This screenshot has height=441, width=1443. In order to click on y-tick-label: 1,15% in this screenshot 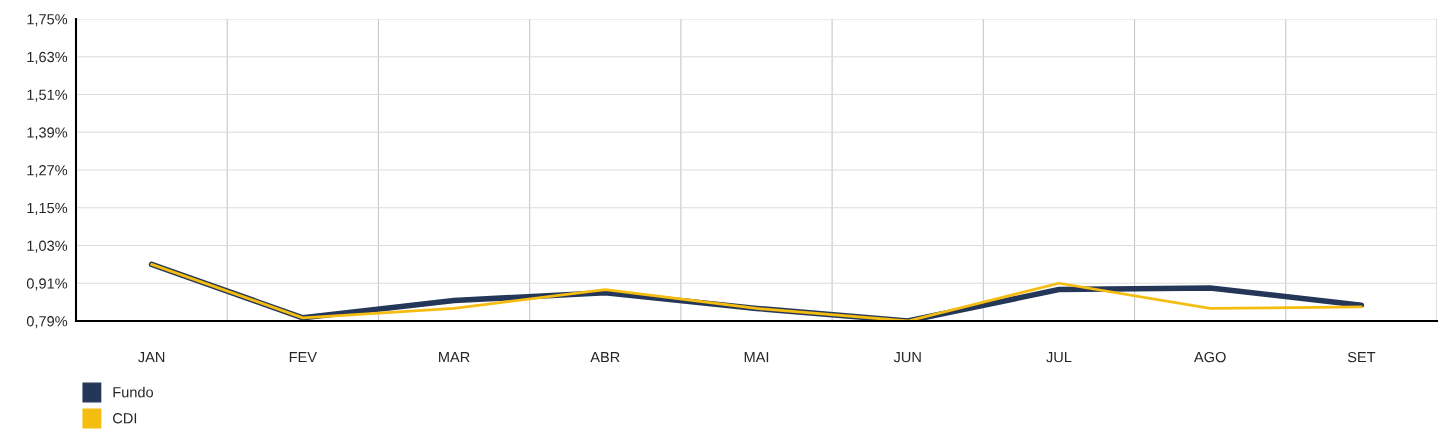, I will do `click(47, 208)`.